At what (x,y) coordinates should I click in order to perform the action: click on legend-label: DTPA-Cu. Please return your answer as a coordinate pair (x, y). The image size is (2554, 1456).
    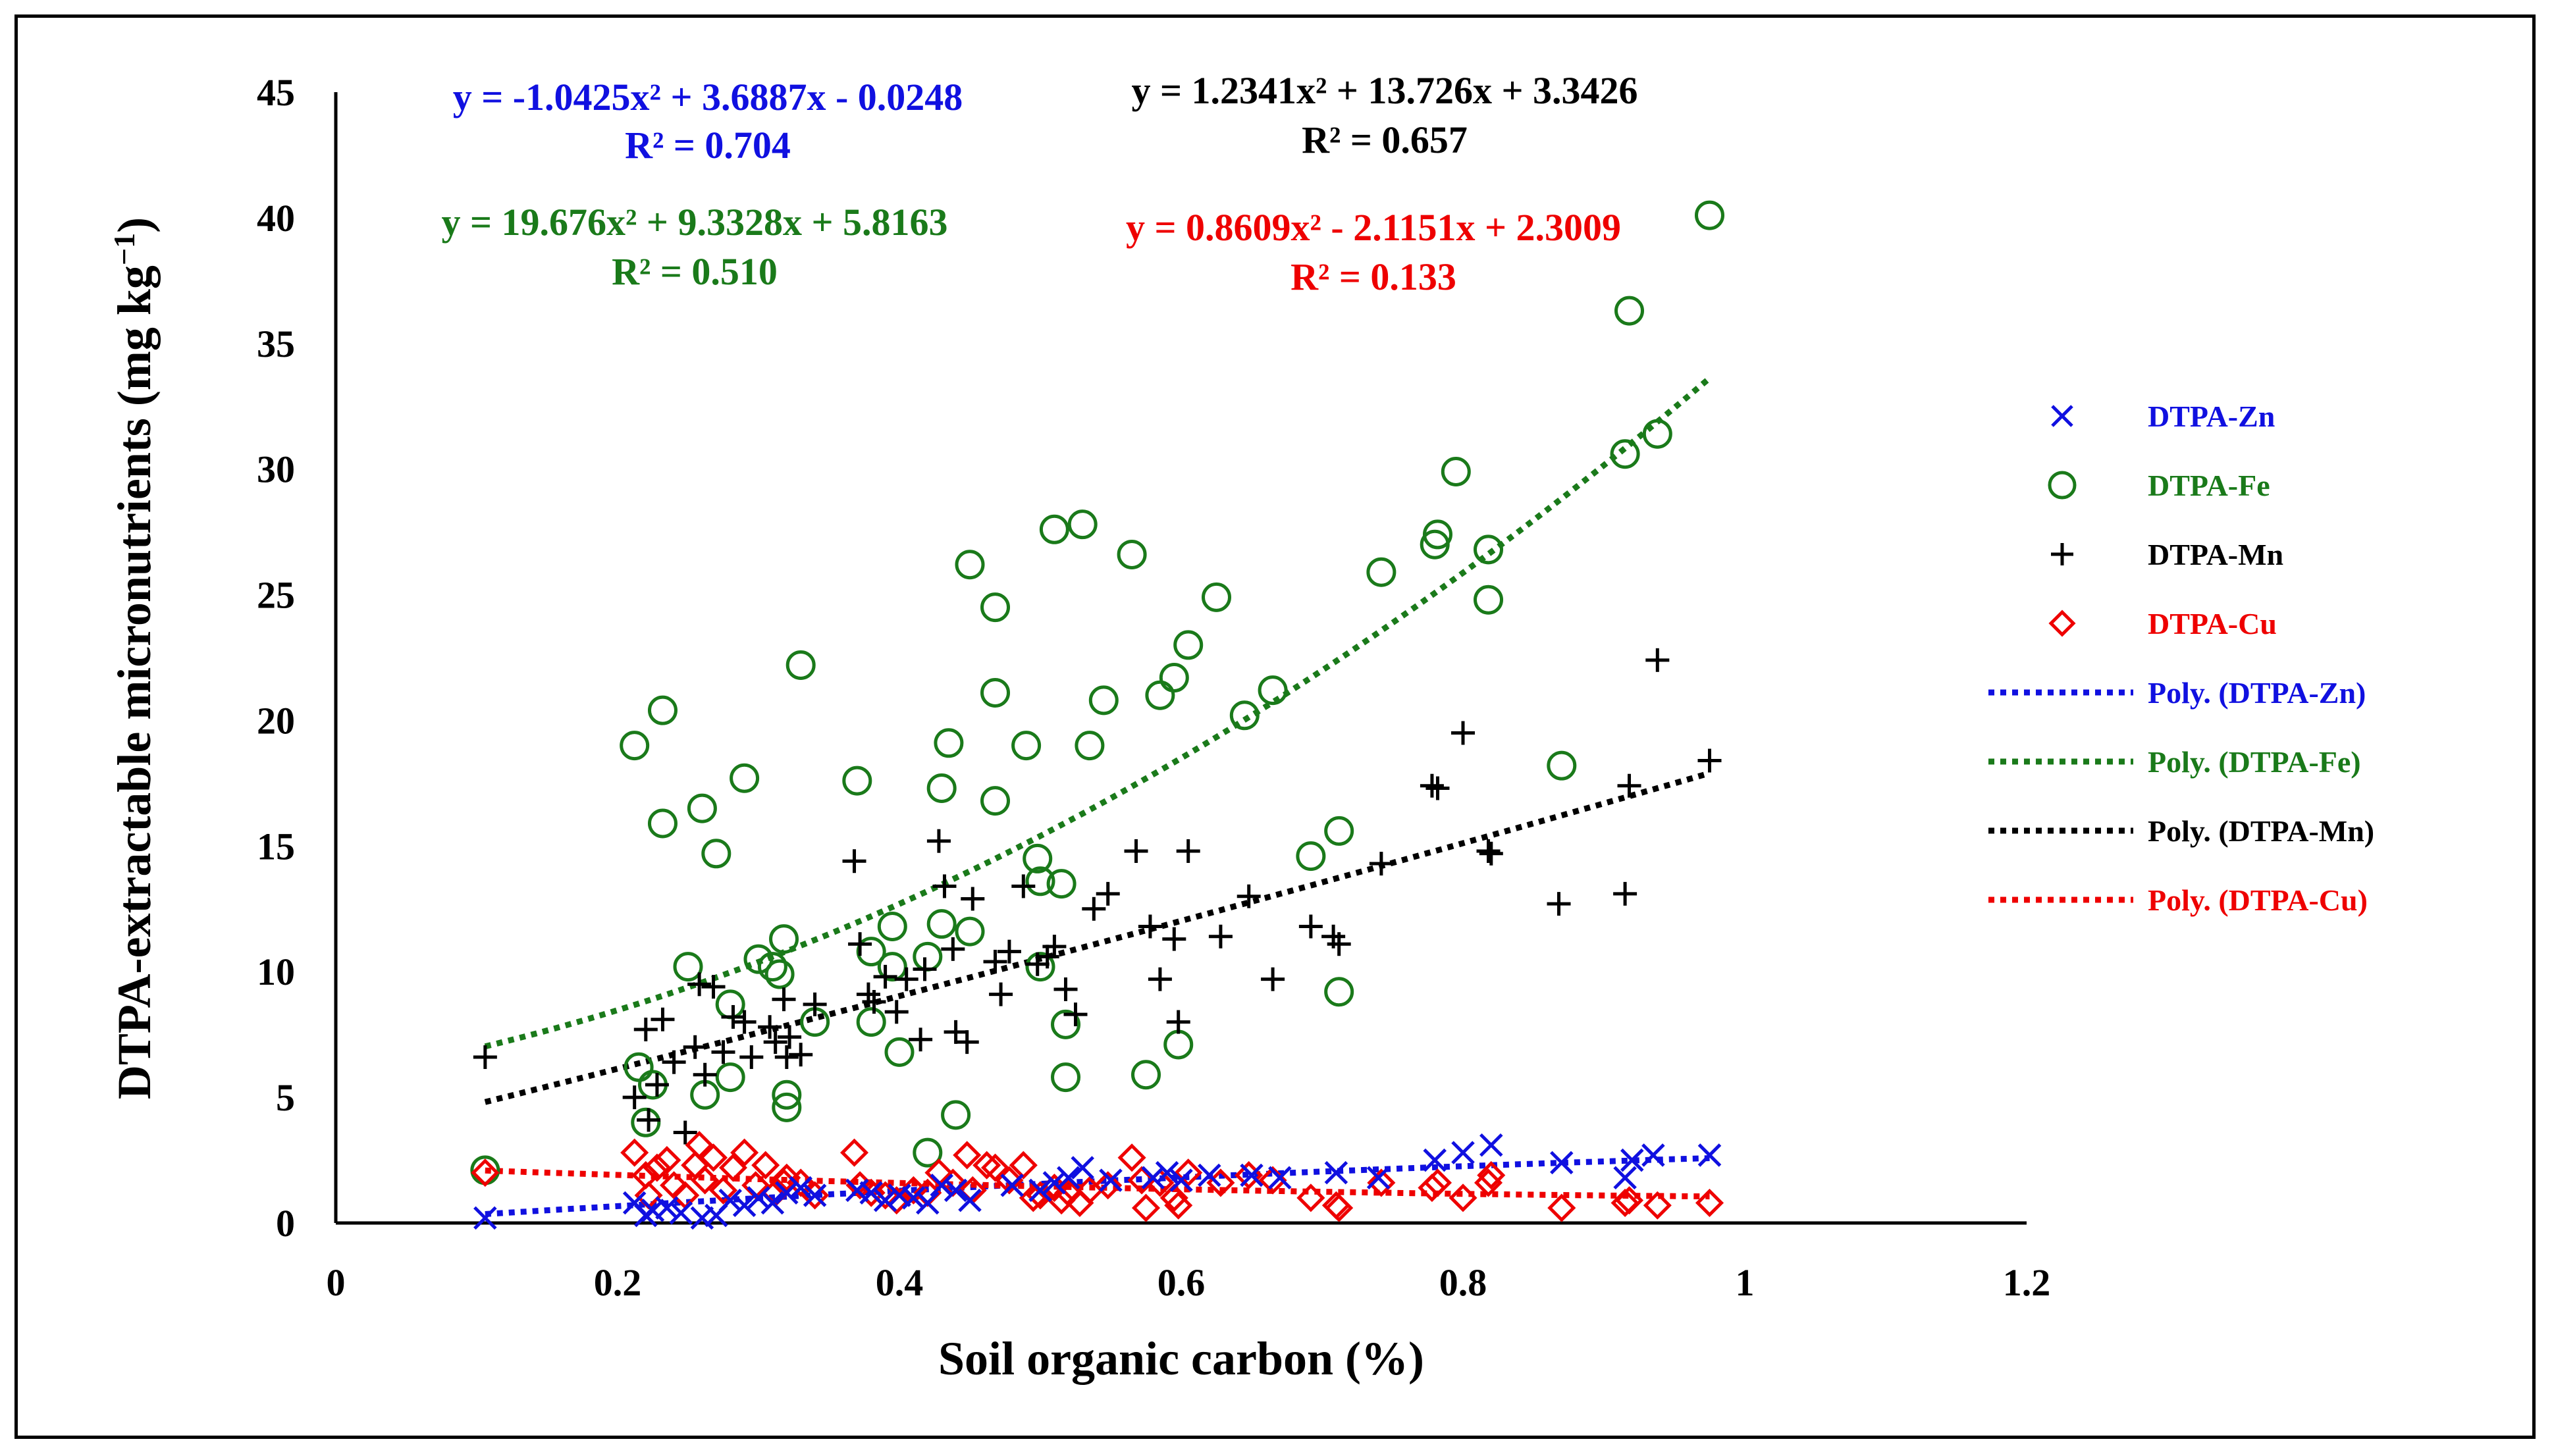
    Looking at the image, I should click on (2212, 623).